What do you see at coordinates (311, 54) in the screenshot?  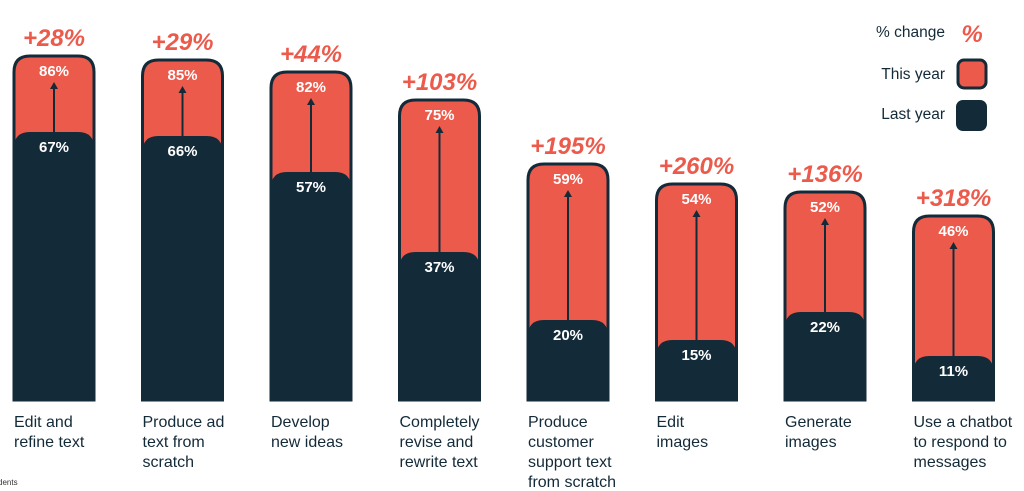 I see `percent-change-label: +44%` at bounding box center [311, 54].